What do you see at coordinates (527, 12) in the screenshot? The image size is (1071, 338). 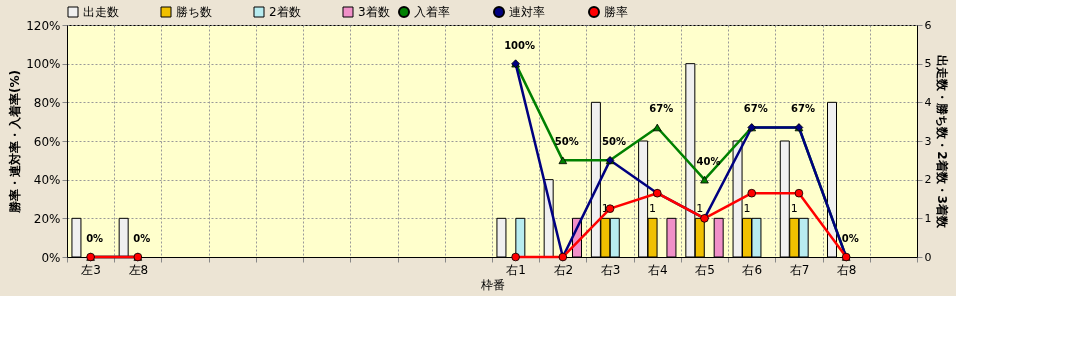 I see `legend-label: 連対率` at bounding box center [527, 12].